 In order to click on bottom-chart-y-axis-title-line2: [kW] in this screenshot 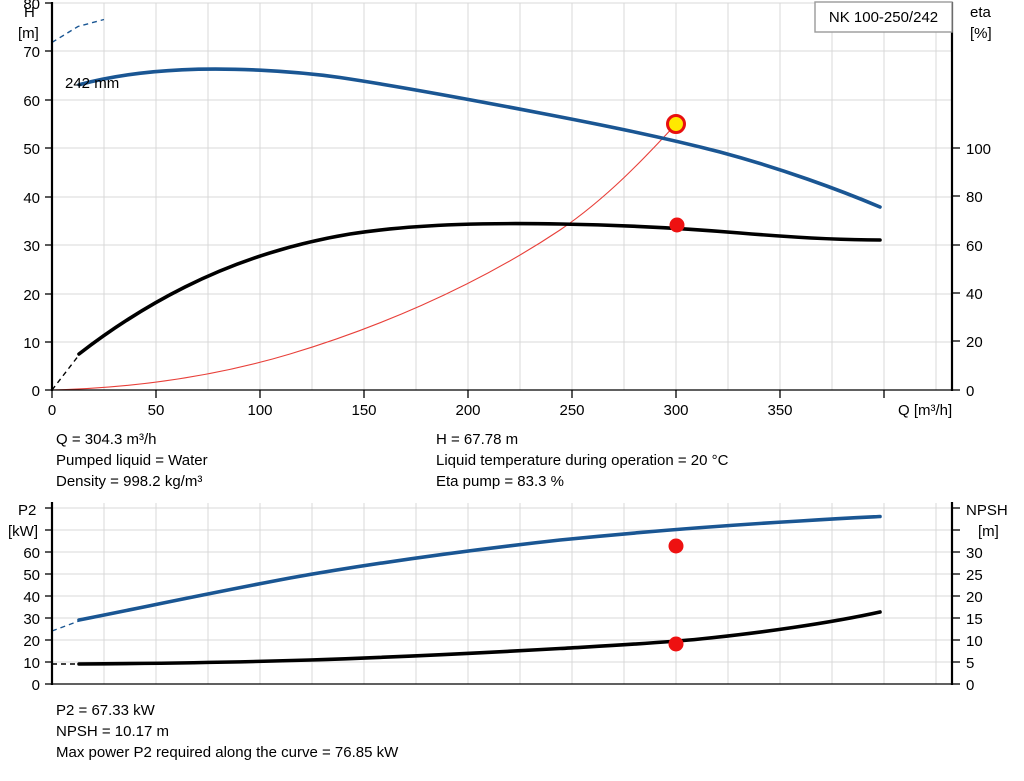, I will do `click(23, 531)`.